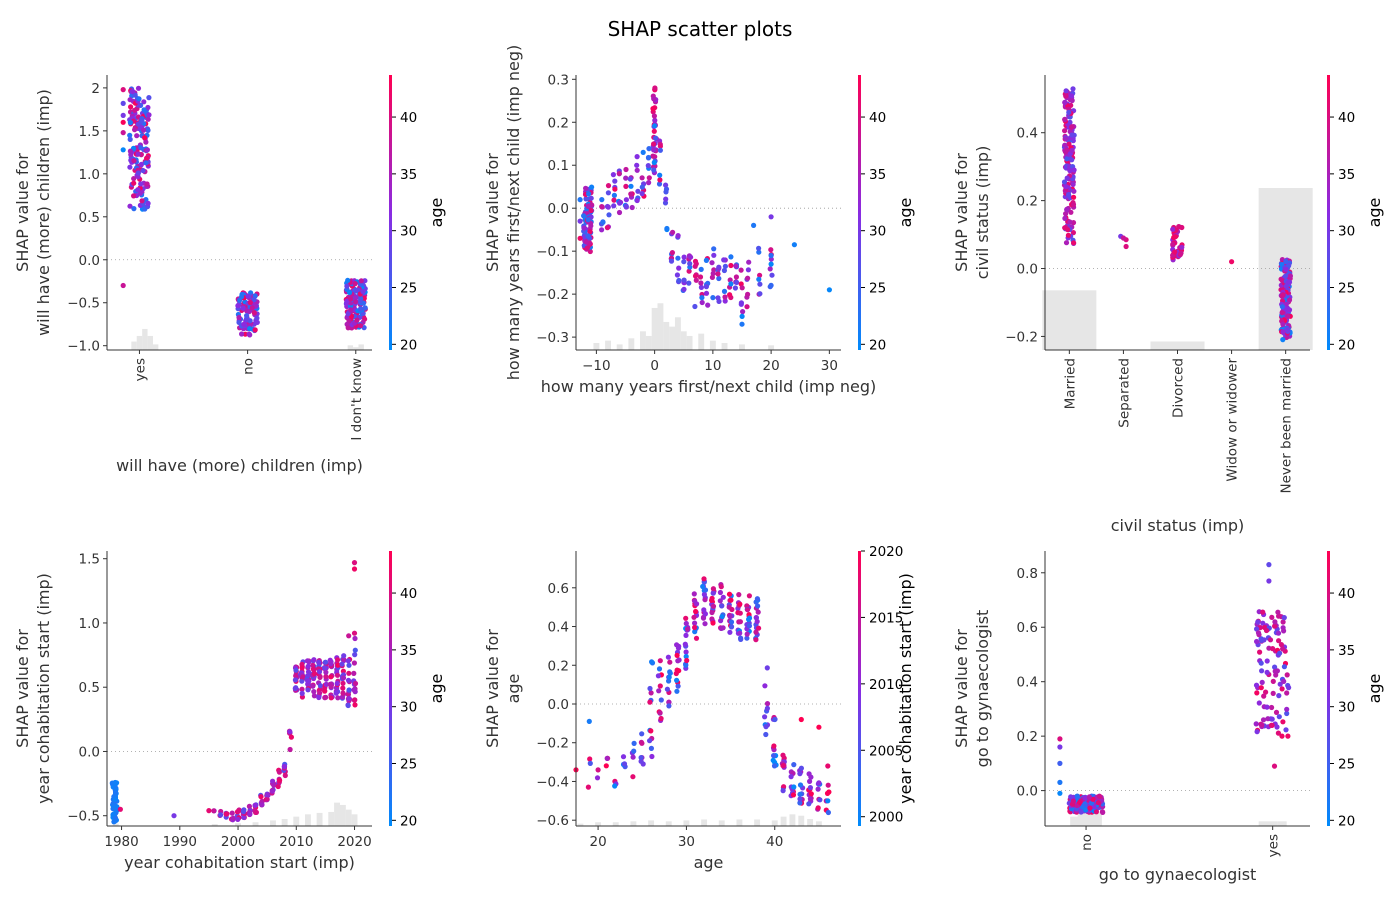 Image resolution: width=1400 pixels, height=900 pixels. What do you see at coordinates (89, 624) in the screenshot?
I see `y-tick-label: 1.0` at bounding box center [89, 624].